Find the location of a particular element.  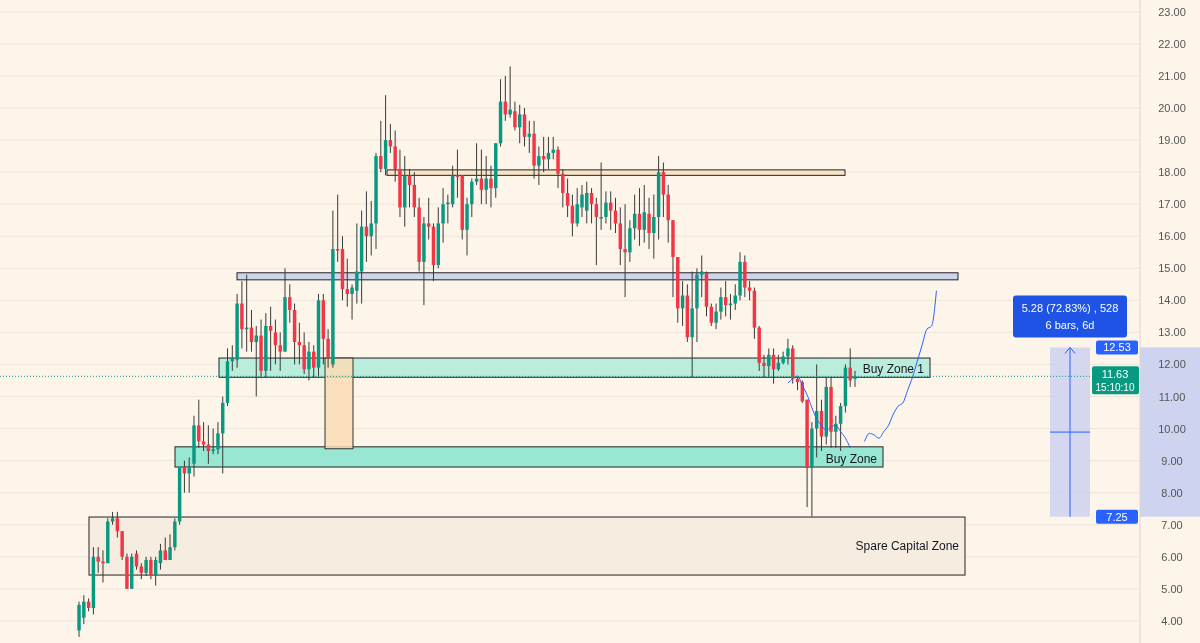

y-tick-label: 21.00 is located at coordinates (1172, 75).